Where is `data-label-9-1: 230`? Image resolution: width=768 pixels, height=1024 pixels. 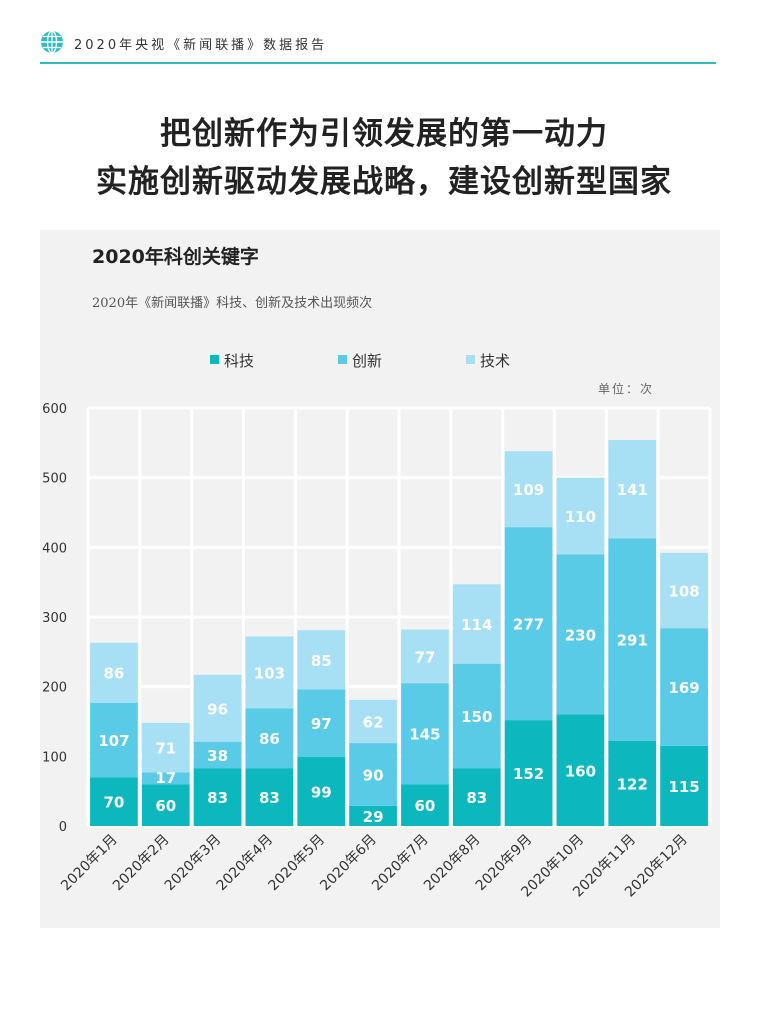
data-label-9-1: 230 is located at coordinates (580, 635).